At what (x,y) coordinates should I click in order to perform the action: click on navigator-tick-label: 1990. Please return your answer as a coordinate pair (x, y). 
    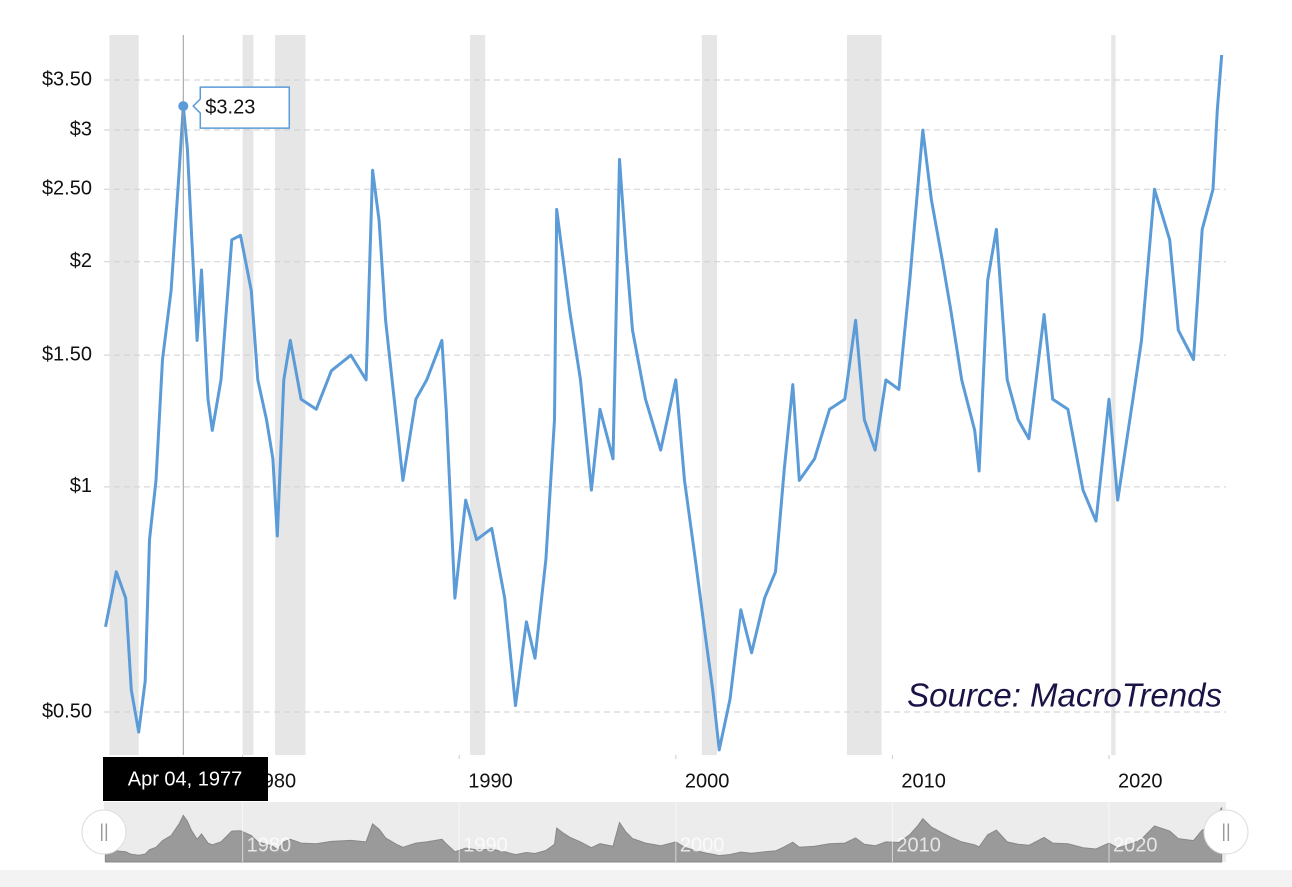
    Looking at the image, I should click on (485, 845).